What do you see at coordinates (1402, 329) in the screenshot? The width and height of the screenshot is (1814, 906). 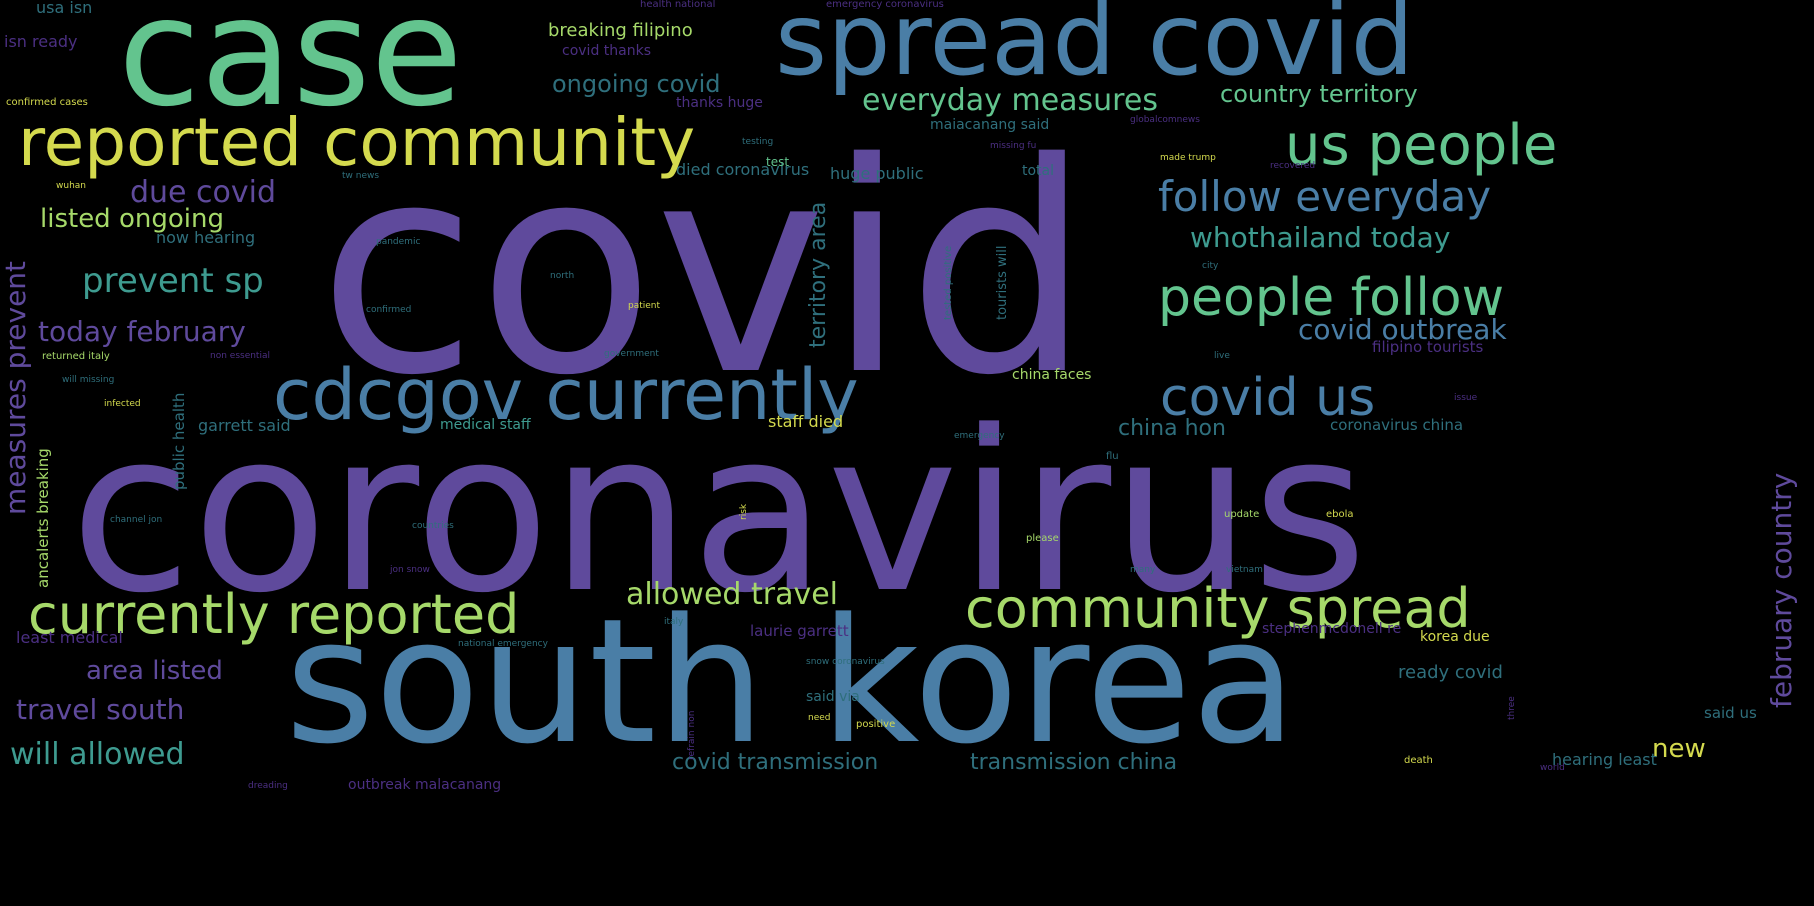 I see `word-covid-outbreak: covid outbreak` at bounding box center [1402, 329].